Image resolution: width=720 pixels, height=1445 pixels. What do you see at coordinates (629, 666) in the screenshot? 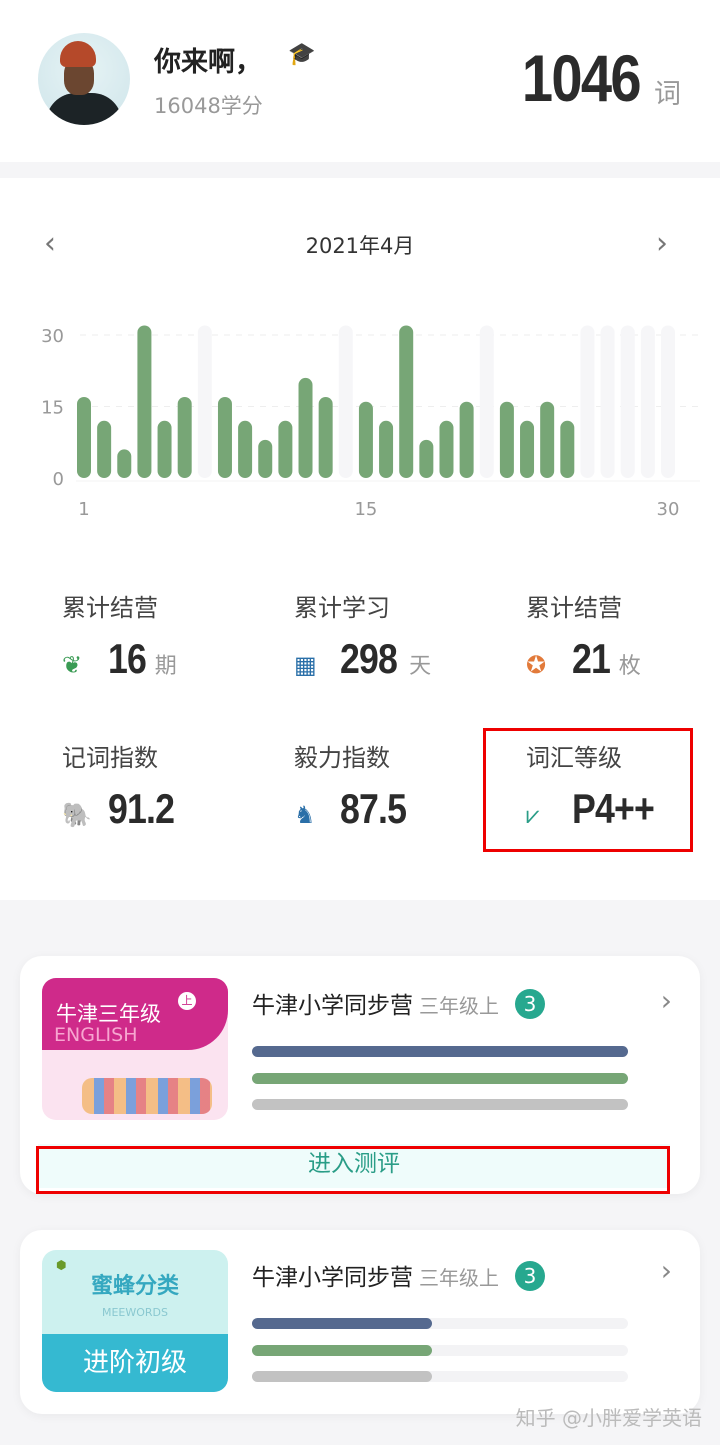
I see `stat-unit: 枚` at bounding box center [629, 666].